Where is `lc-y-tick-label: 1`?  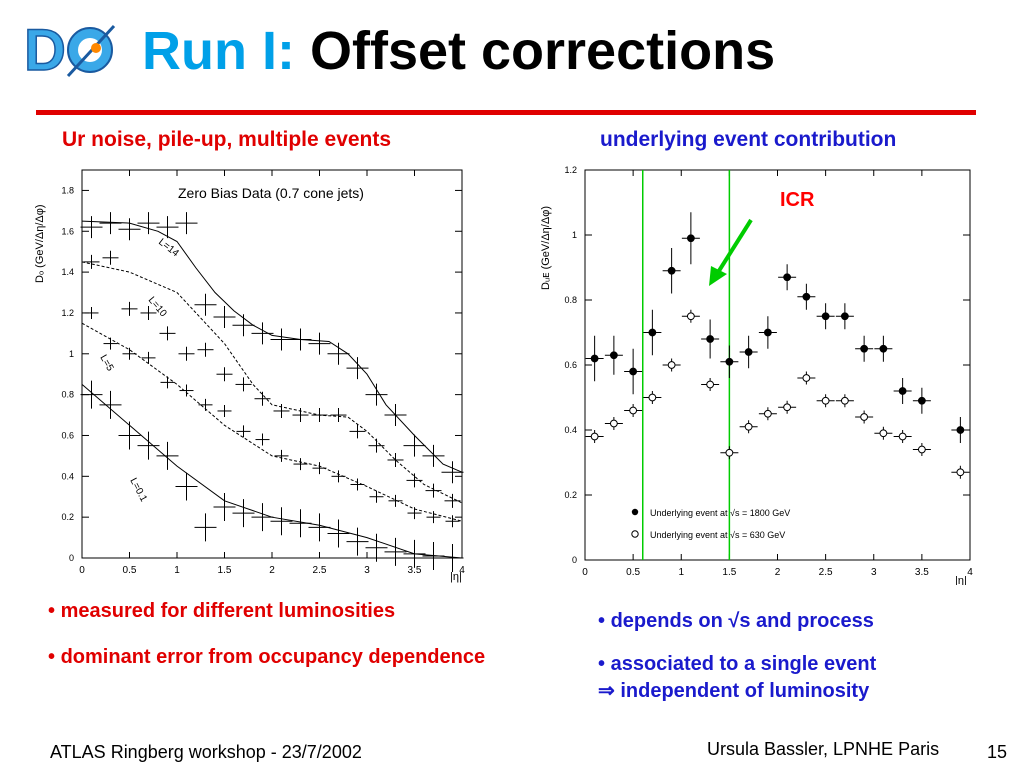 lc-y-tick-label: 1 is located at coordinates (71, 354).